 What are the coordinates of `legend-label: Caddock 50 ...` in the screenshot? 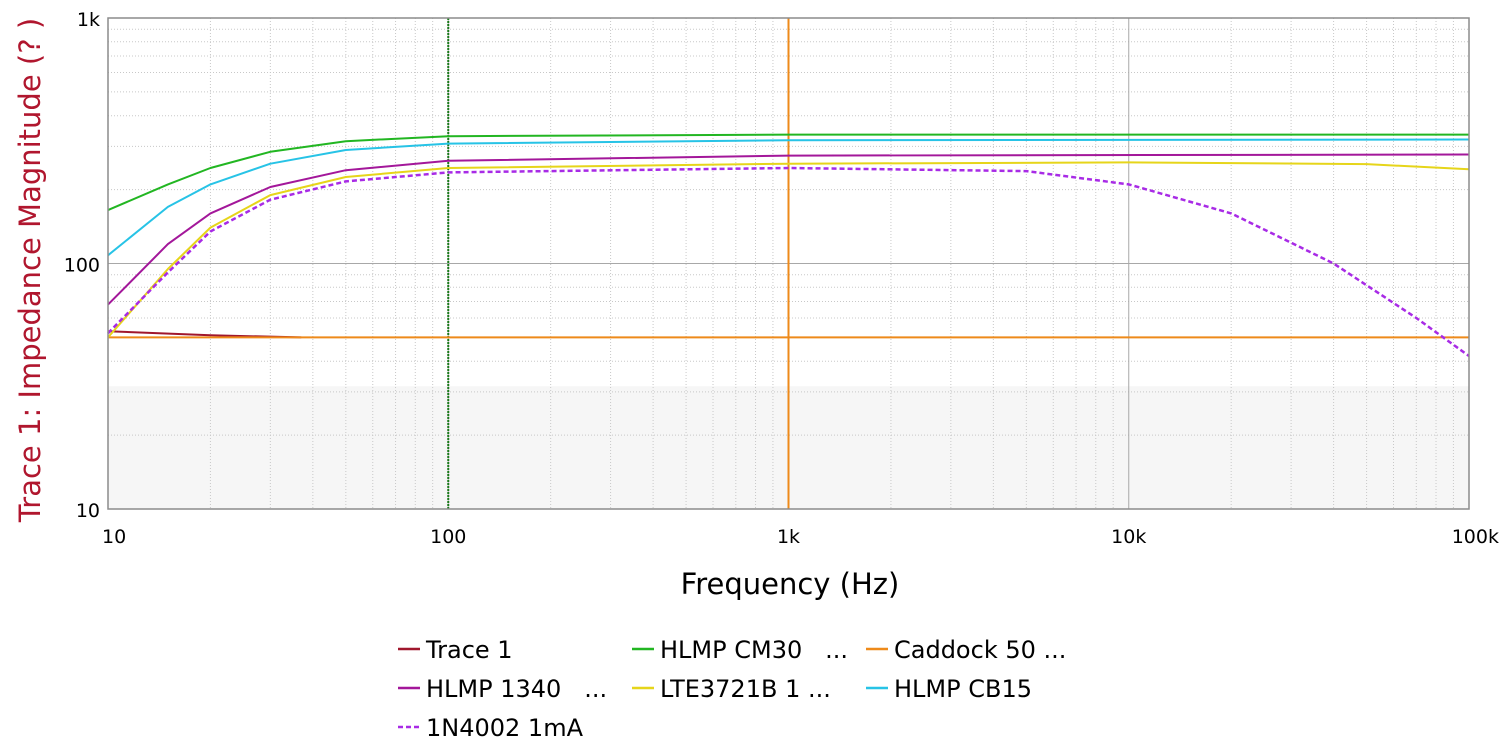 It's located at (980, 650).